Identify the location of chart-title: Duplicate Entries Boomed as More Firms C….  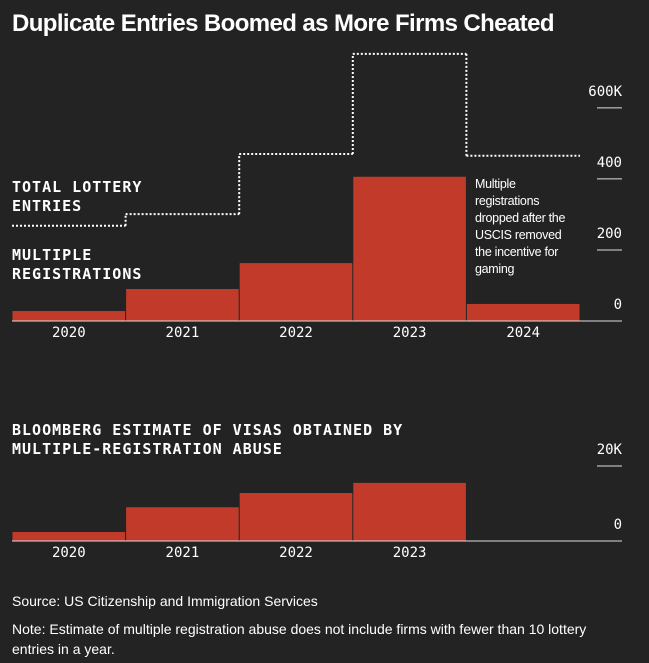
(283, 23).